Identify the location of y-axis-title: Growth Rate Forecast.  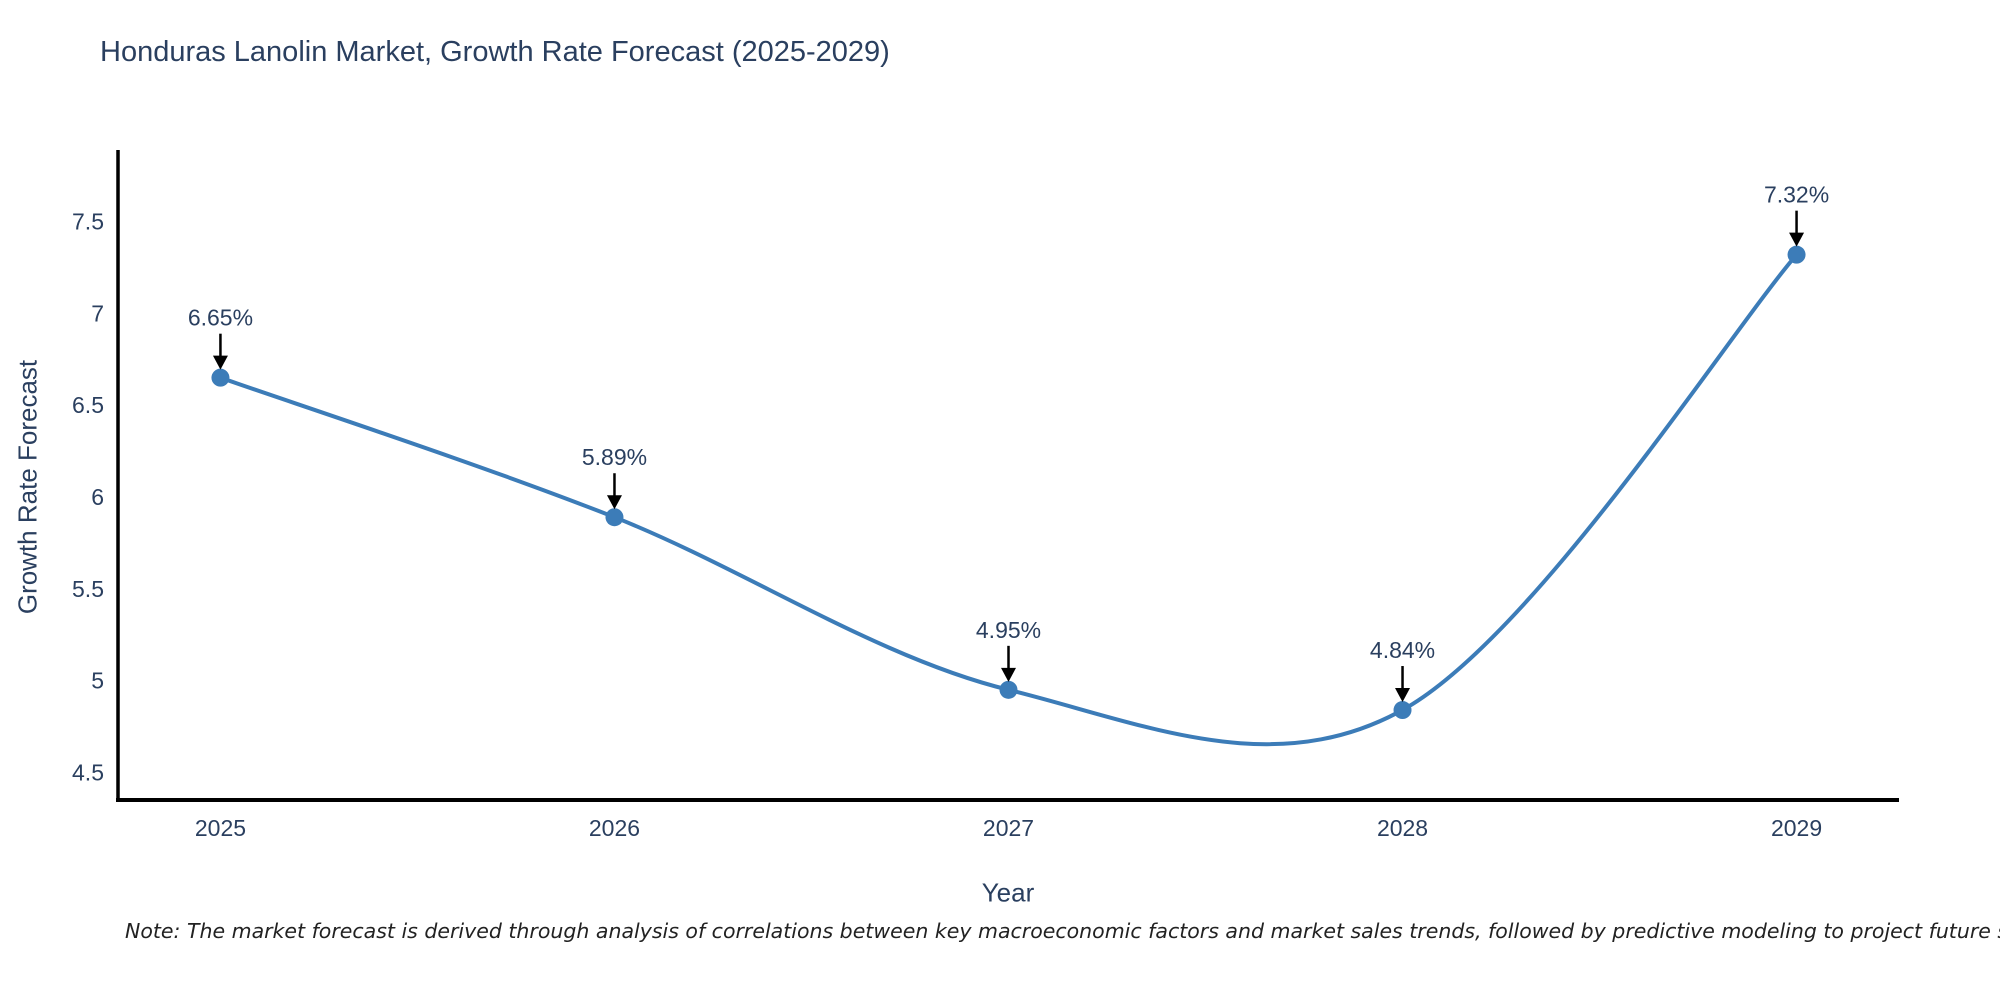
(27, 487).